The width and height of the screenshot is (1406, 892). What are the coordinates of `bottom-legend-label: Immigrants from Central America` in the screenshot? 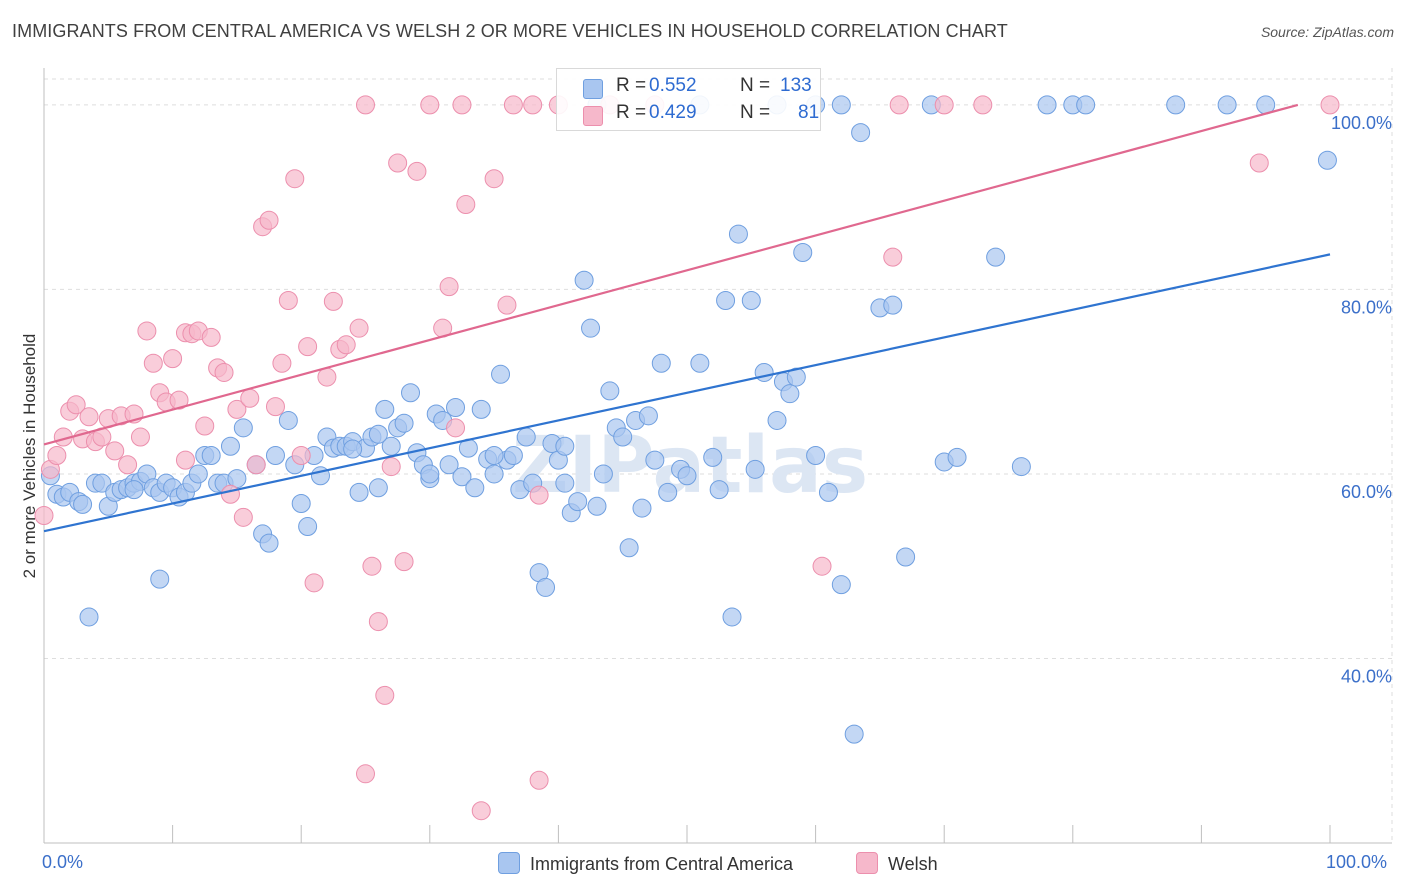 It's located at (662, 864).